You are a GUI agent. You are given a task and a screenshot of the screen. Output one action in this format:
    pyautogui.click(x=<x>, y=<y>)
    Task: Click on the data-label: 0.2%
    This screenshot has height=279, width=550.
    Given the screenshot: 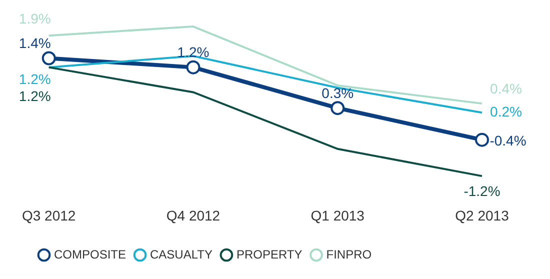 What is the action you would take?
    pyautogui.click(x=506, y=111)
    